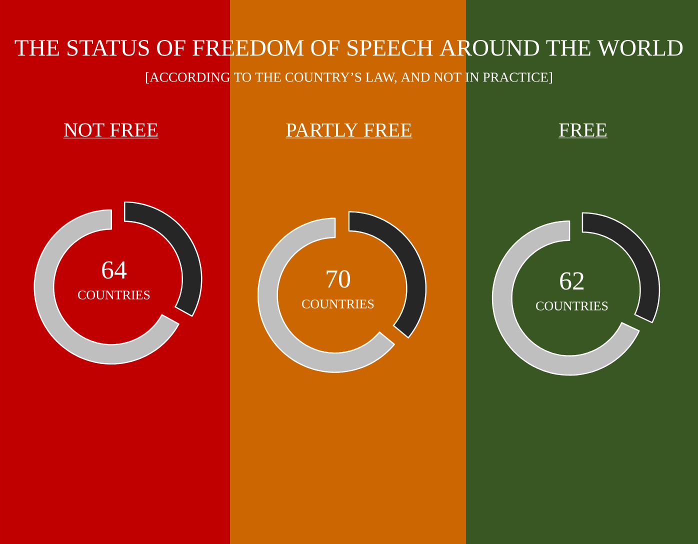  What do you see at coordinates (349, 130) in the screenshot?
I see `chart-title: PARTLY FREE` at bounding box center [349, 130].